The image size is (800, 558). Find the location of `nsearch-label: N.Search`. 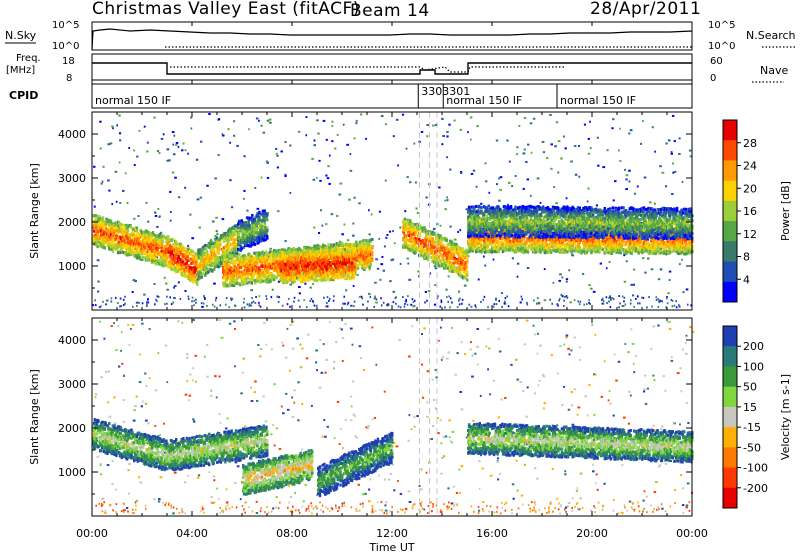

nsearch-label: N.Search is located at coordinates (771, 35).